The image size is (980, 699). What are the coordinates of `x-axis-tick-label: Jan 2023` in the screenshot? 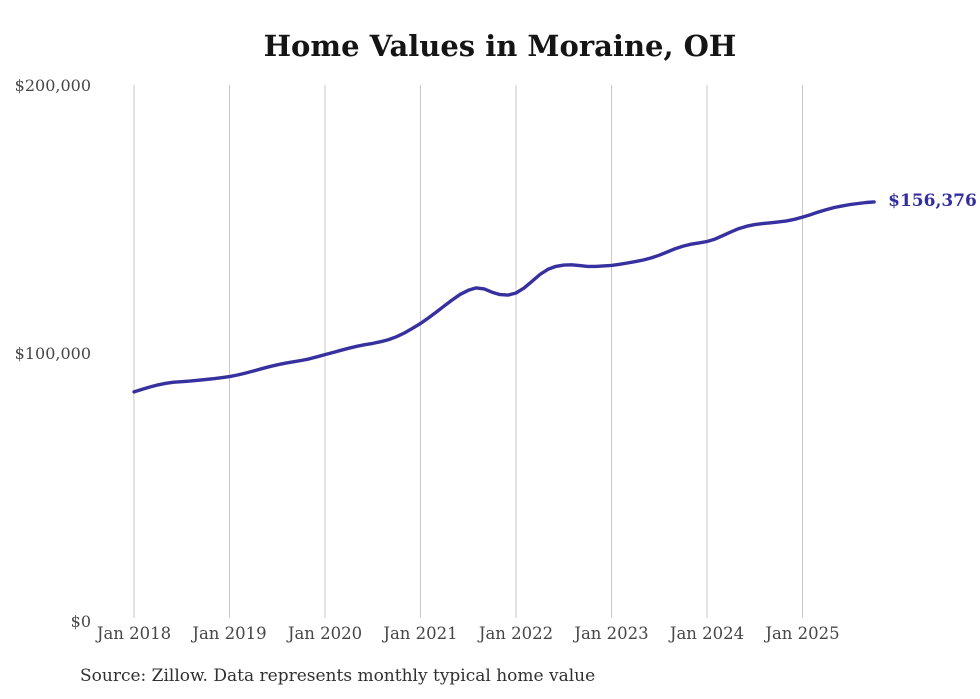 It's located at (611, 633).